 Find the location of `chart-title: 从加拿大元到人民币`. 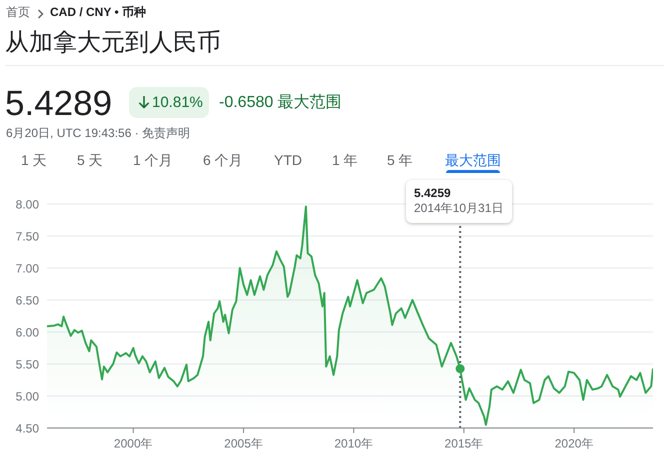

chart-title: 从加拿大元到人民币 is located at coordinates (113, 43).